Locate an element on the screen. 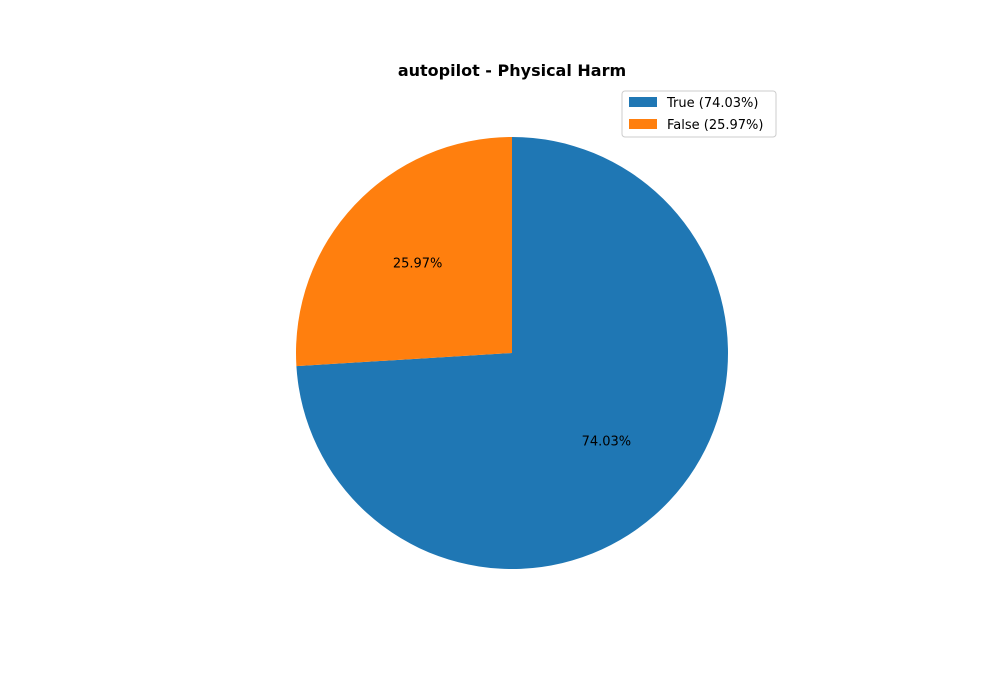  pie-slice-label-true: 74.03% is located at coordinates (607, 441).